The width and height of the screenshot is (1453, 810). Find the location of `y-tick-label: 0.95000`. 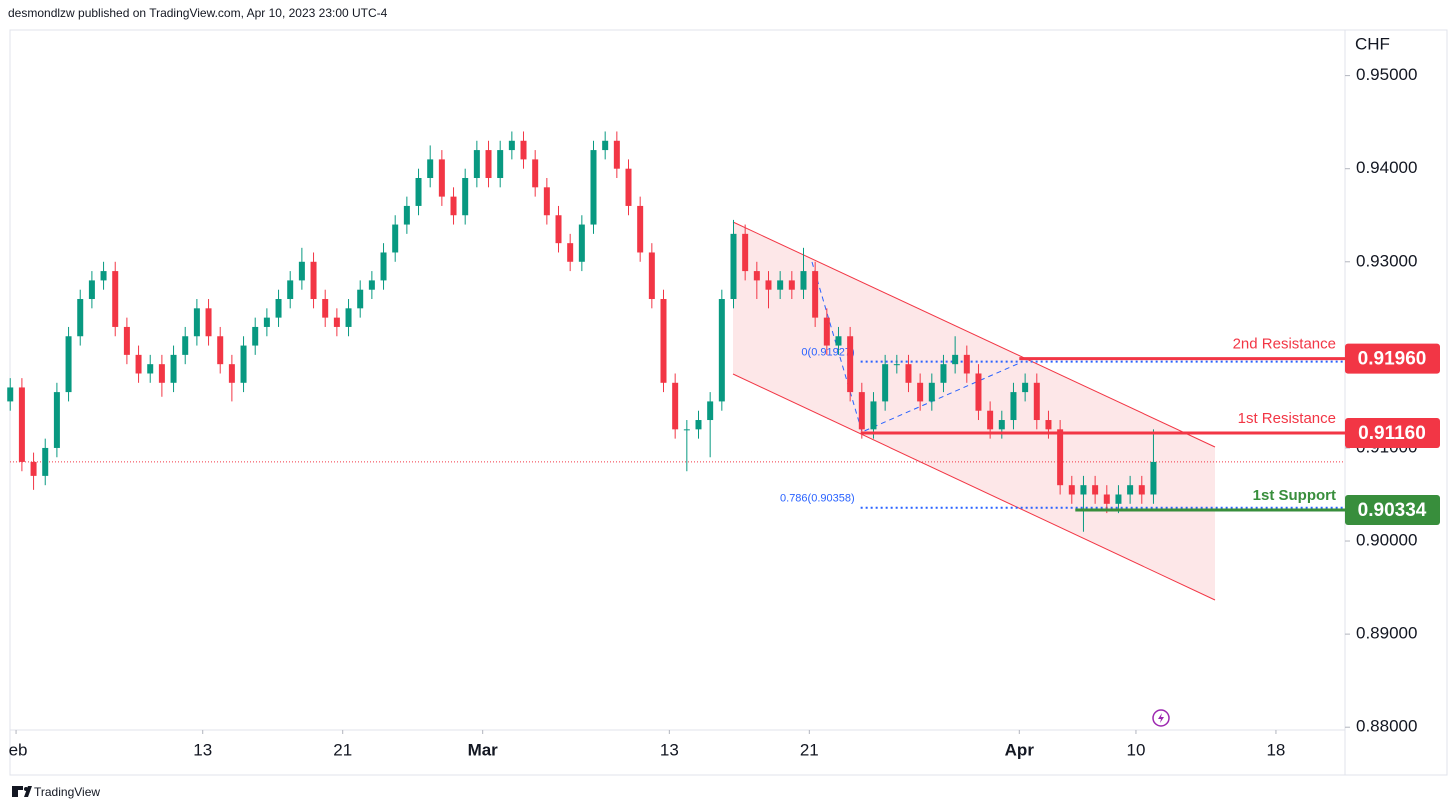

y-tick-label: 0.95000 is located at coordinates (1386, 74).